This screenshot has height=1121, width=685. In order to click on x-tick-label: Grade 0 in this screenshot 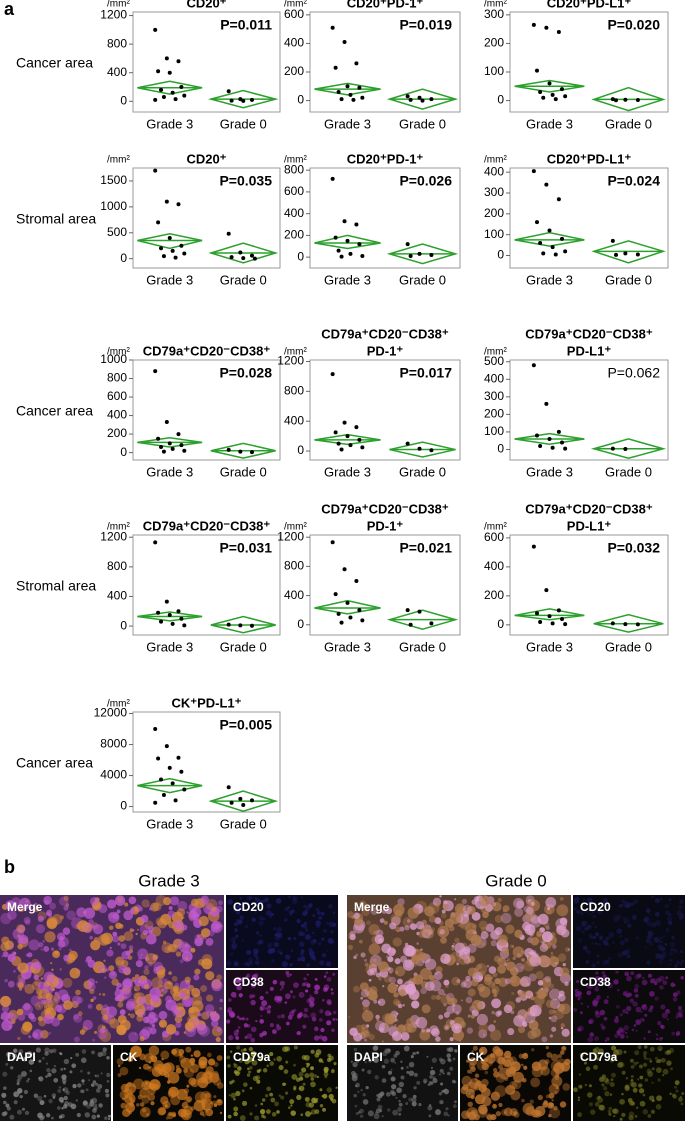, I will do `click(422, 279)`.